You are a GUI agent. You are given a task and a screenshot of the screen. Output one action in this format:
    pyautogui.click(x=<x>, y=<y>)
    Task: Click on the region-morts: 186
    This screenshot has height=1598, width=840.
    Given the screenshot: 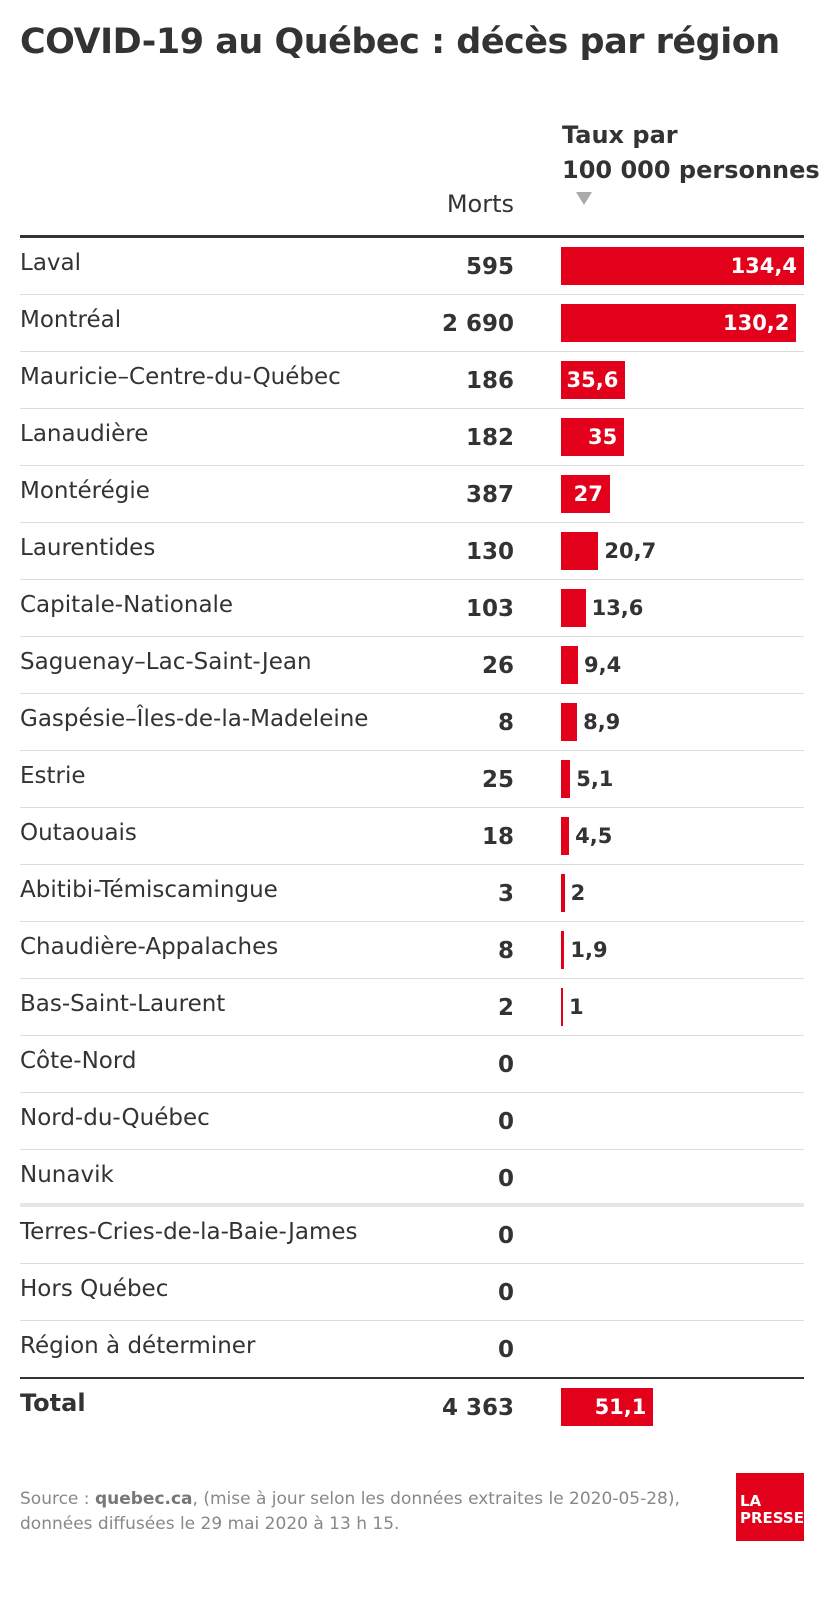 What is the action you would take?
    pyautogui.click(x=489, y=381)
    